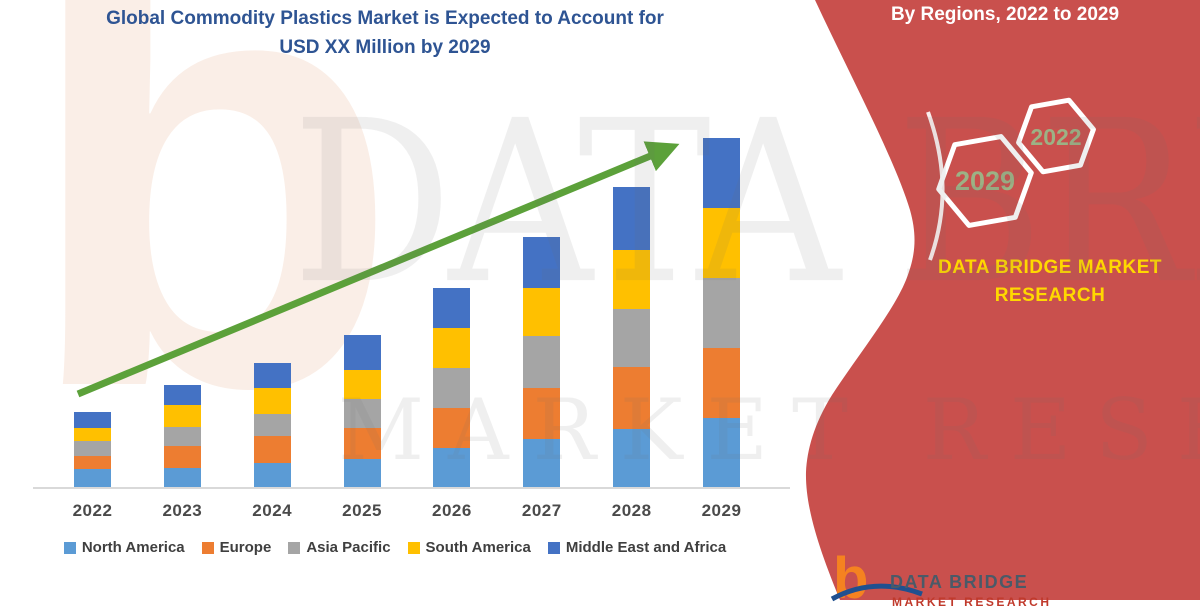 Image resolution: width=1200 pixels, height=611 pixels. Describe the element at coordinates (1056, 137) in the screenshot. I see `hexagon-2022-label: 2022` at that location.